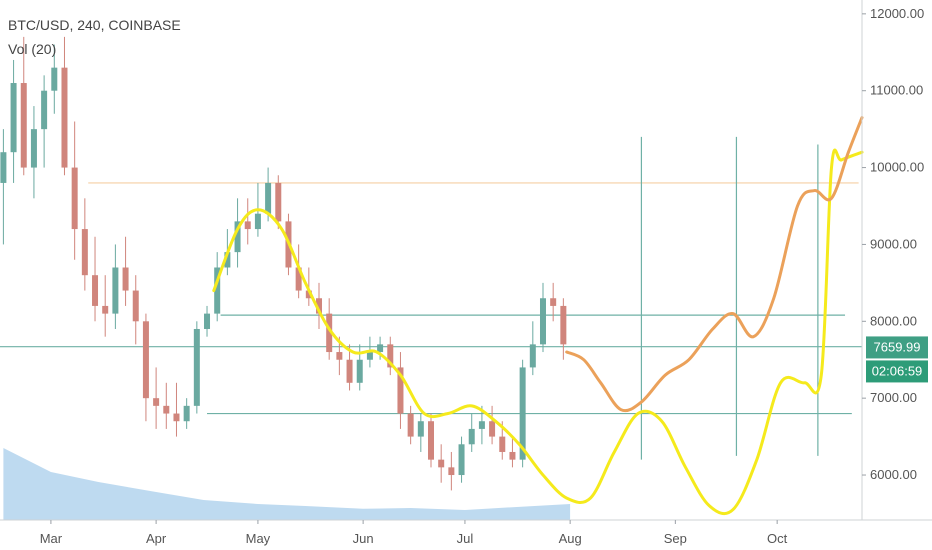 Image resolution: width=932 pixels, height=550 pixels. I want to click on x-tick-label-3: Jun, so click(363, 538).